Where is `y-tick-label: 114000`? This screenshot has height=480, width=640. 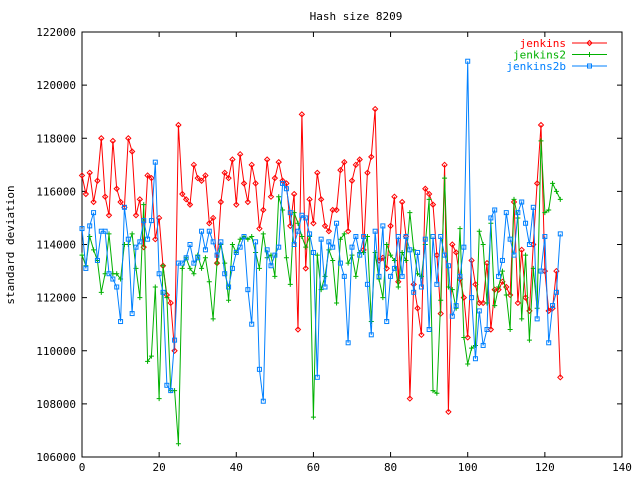 y-tick-label: 114000 is located at coordinates (56, 245).